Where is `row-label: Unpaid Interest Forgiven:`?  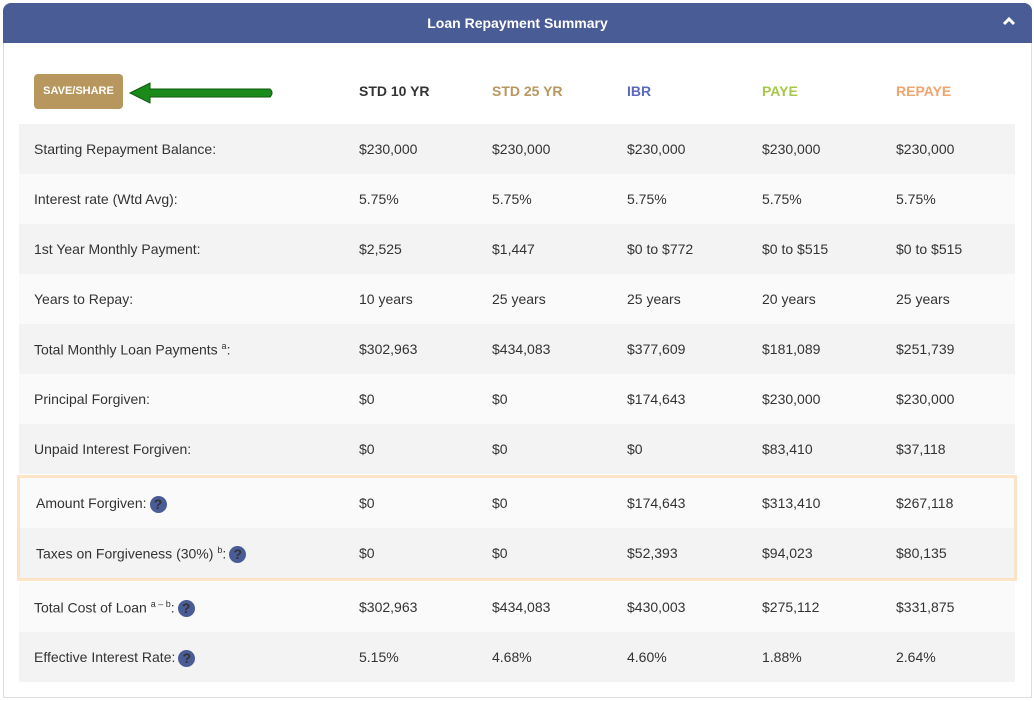
row-label: Unpaid Interest Forgiven: is located at coordinates (112, 449).